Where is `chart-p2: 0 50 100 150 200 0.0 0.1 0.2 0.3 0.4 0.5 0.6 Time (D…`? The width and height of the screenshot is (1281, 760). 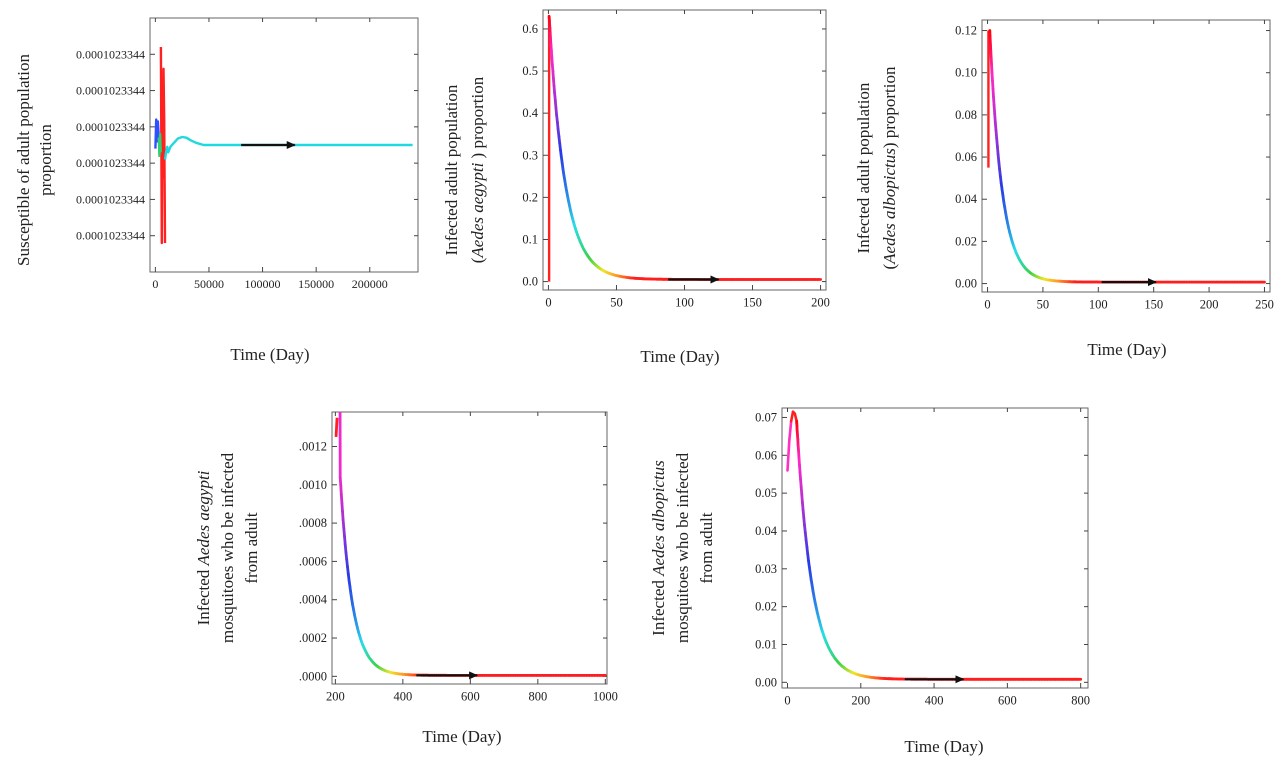 chart-p2: 0 50 100 150 200 0.0 0.1 0.2 0.3 0.4 0.5 0.6 Time (D… is located at coordinates (636, 187).